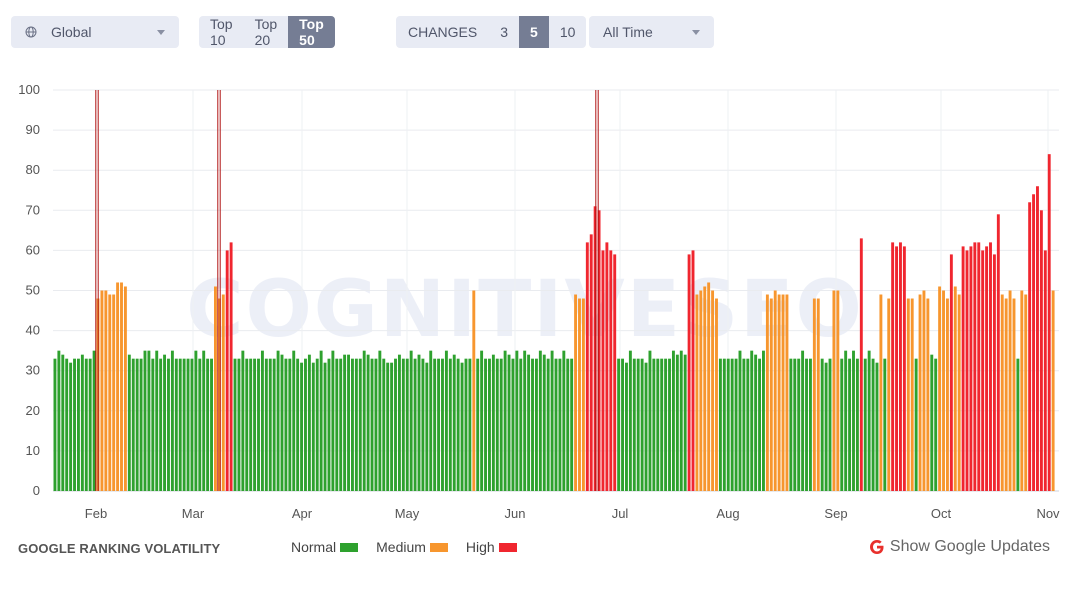 This screenshot has height=589, width=1078. What do you see at coordinates (266, 32) in the screenshot?
I see `top-20-option: Top 20` at bounding box center [266, 32].